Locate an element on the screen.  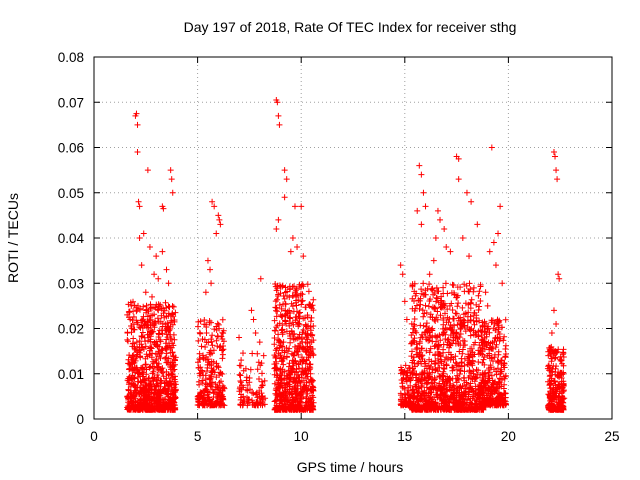
y-tick-label: 0 is located at coordinates (80, 419).